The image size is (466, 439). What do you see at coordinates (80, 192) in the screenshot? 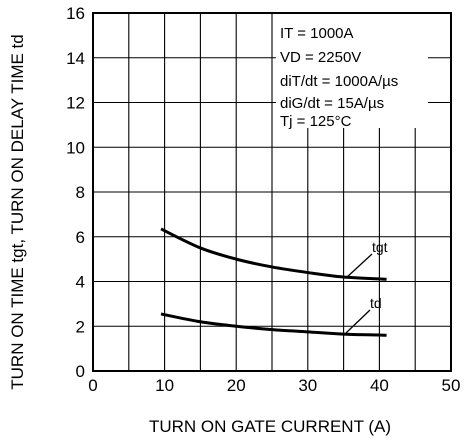
I see `y-tick-label: 8` at bounding box center [80, 192].